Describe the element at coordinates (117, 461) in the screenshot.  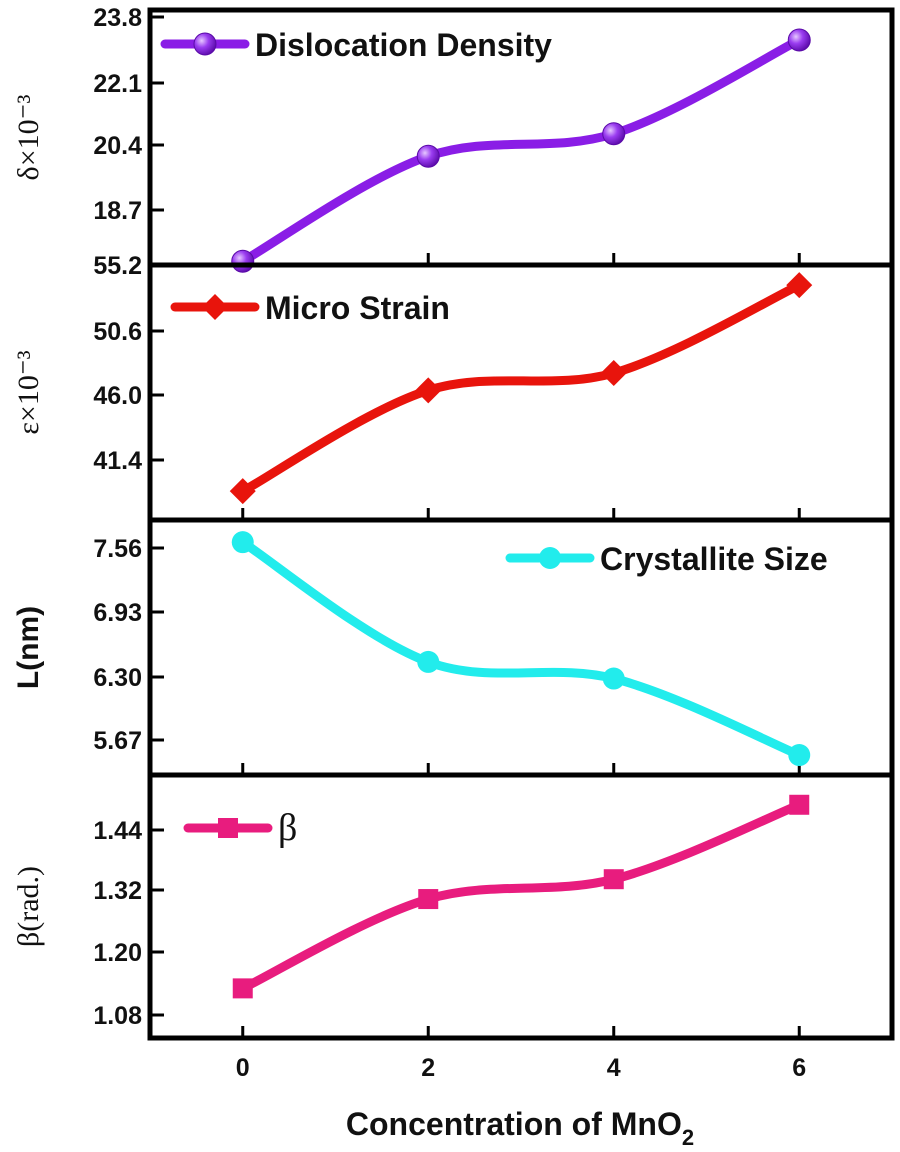
I see `y-tick-label: 41.4` at that location.